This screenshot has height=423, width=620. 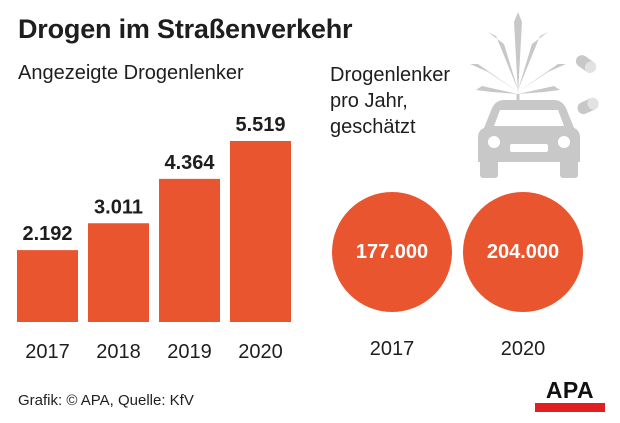 What do you see at coordinates (523, 349) in the screenshot?
I see `estimate-year-label: 2020` at bounding box center [523, 349].